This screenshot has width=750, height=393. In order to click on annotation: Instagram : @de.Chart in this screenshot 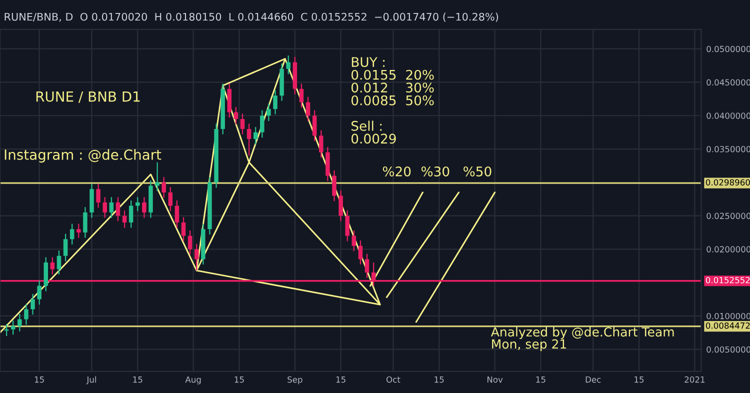, I will do `click(83, 156)`.